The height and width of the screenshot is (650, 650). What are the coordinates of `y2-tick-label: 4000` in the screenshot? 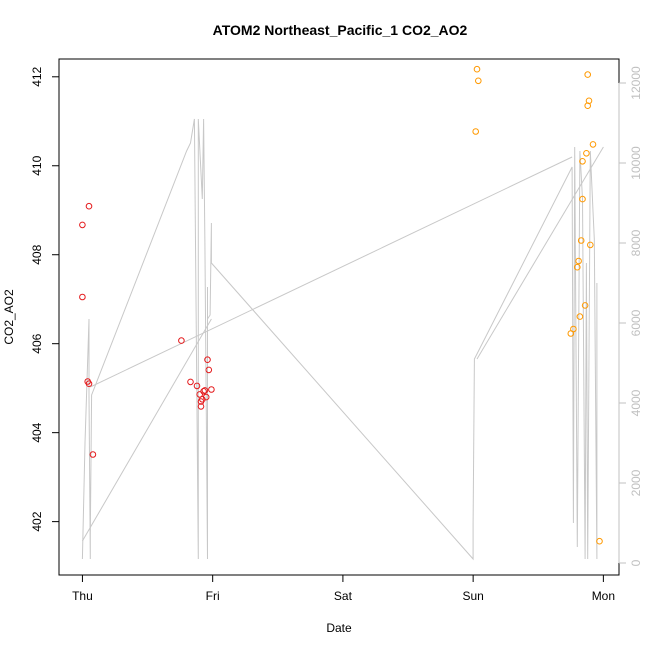 It's located at (636, 402).